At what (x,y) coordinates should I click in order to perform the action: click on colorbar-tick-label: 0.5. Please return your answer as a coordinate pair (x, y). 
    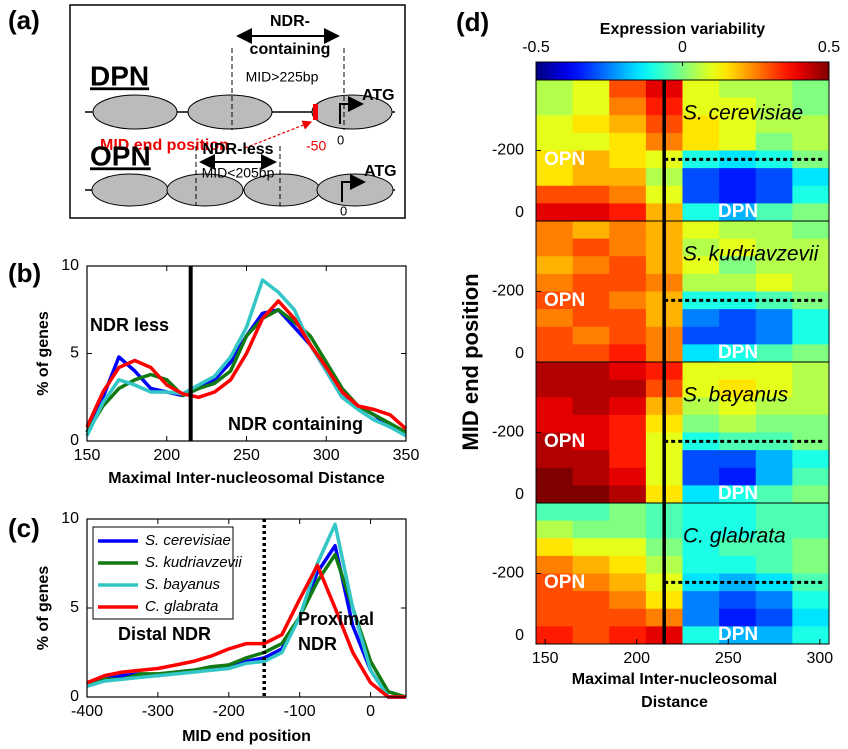
    Looking at the image, I should click on (829, 47).